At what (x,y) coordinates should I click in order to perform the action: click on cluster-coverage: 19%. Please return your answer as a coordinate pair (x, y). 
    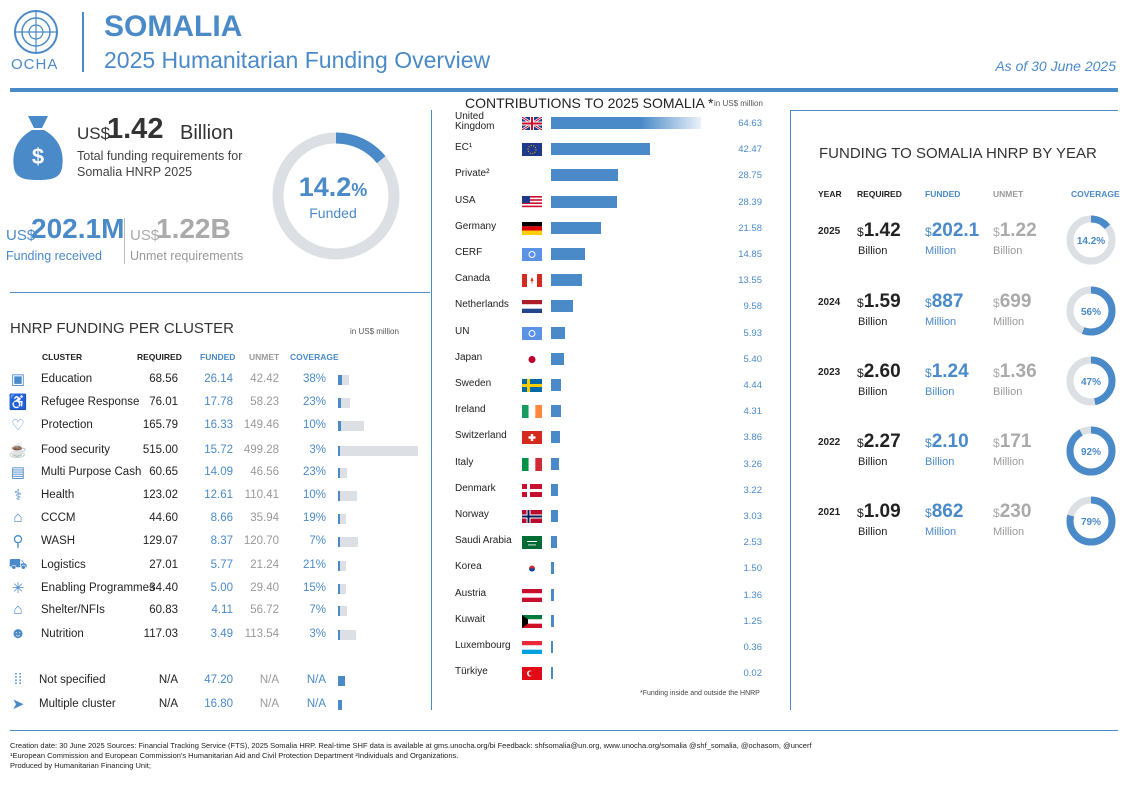
    Looking at the image, I should click on (314, 518).